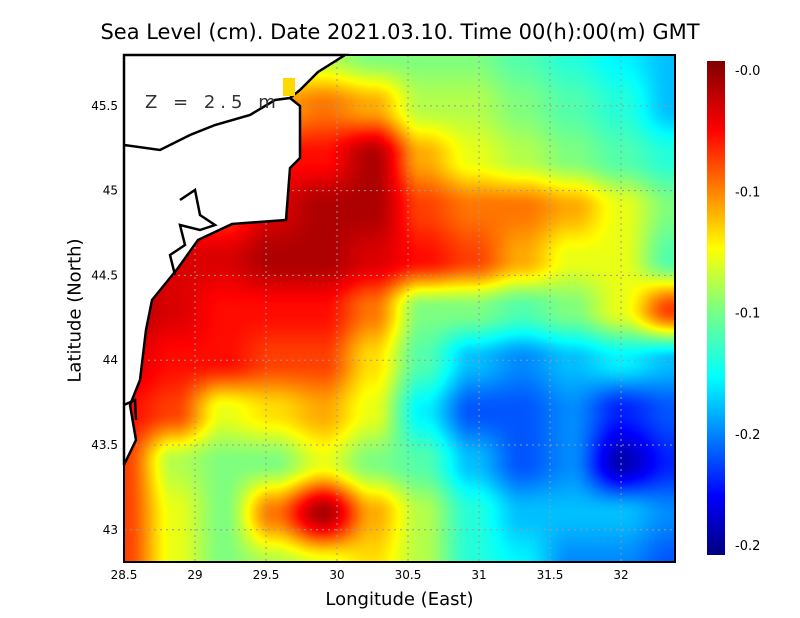 The width and height of the screenshot is (800, 618). Describe the element at coordinates (370, 575) in the screenshot. I see `x-axis-ticks: 28.5 29 29.5 30 30.5 31 31.5 32` at that location.